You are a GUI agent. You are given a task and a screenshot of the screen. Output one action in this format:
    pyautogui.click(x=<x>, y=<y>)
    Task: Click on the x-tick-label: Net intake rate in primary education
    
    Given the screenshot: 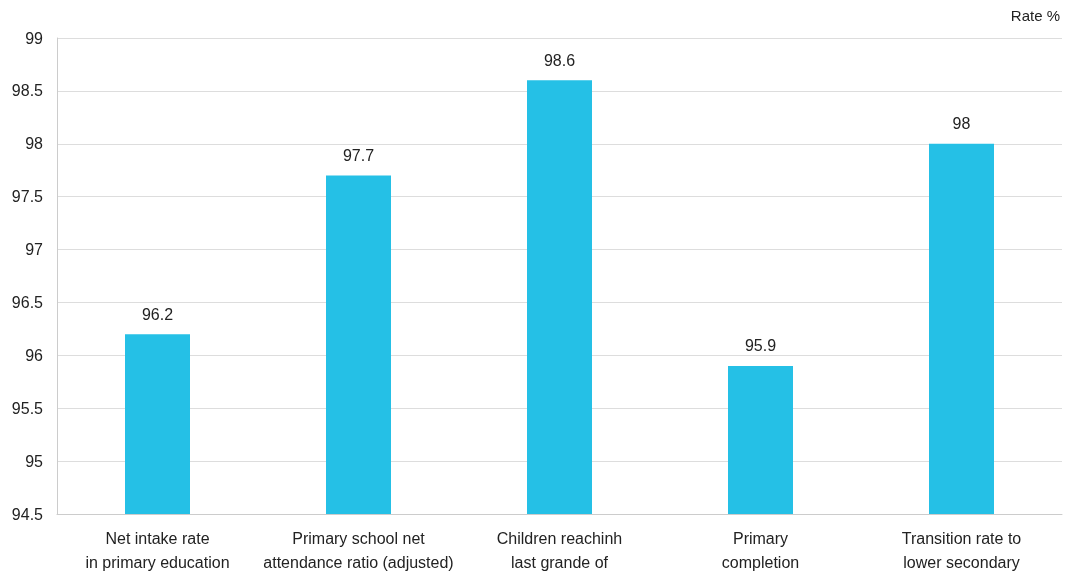 What is the action you would take?
    pyautogui.click(x=157, y=550)
    